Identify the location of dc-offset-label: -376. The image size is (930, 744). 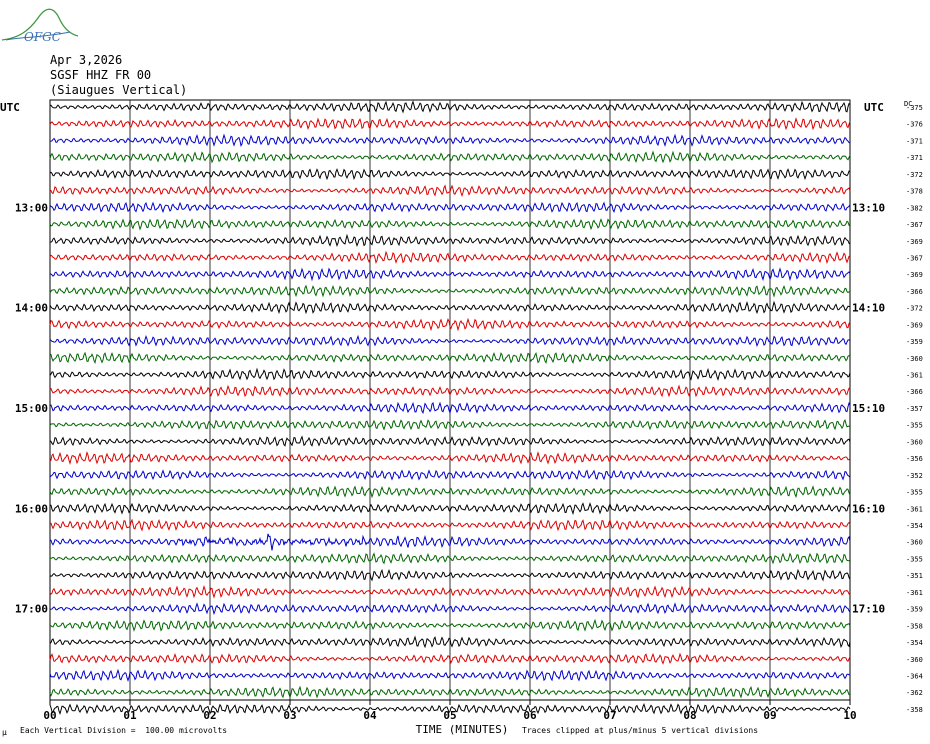
(914, 125).